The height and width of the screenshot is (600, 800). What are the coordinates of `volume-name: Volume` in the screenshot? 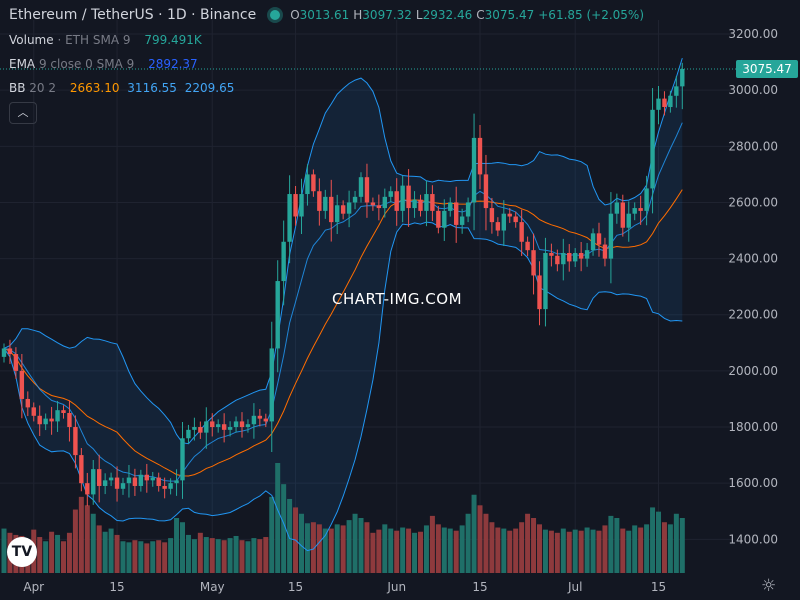 It's located at (31, 40).